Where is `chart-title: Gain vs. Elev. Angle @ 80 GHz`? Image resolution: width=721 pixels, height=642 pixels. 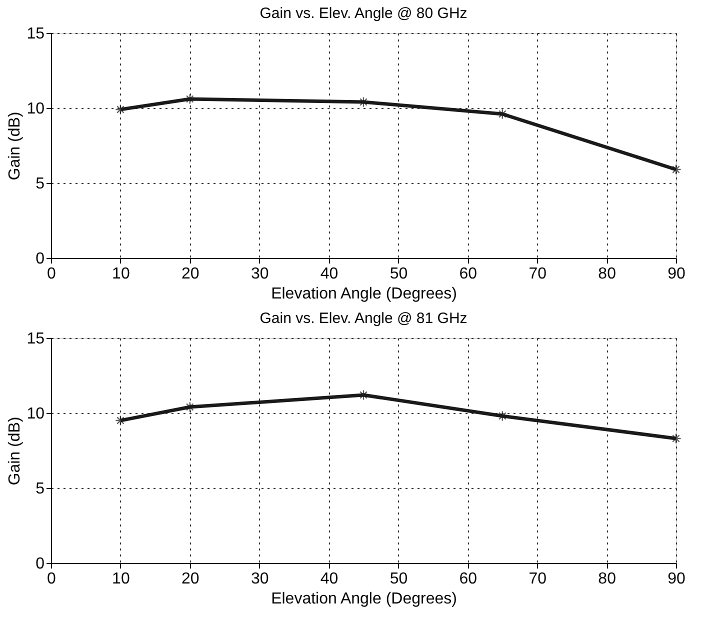 chart-title: Gain vs. Elev. Angle @ 80 GHz is located at coordinates (364, 13).